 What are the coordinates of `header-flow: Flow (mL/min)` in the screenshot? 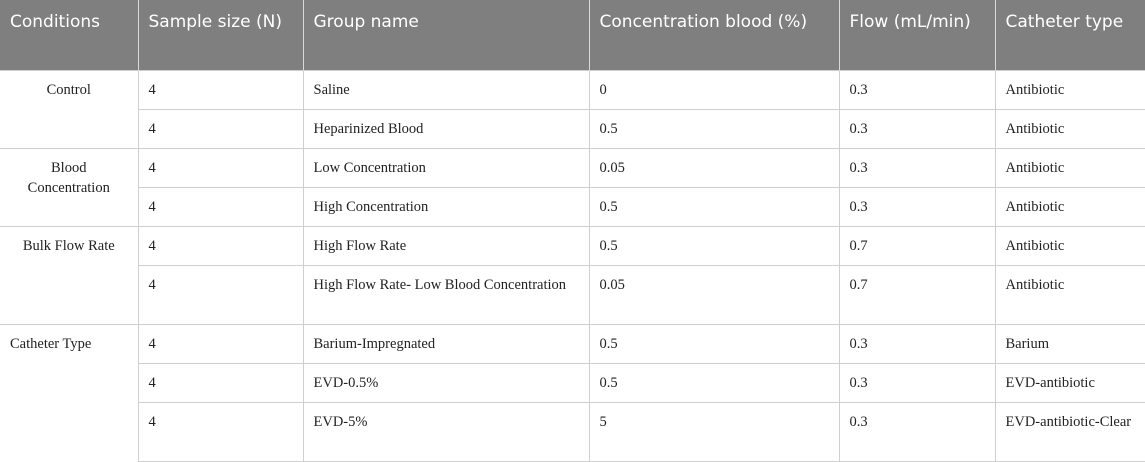 It's located at (917, 35).